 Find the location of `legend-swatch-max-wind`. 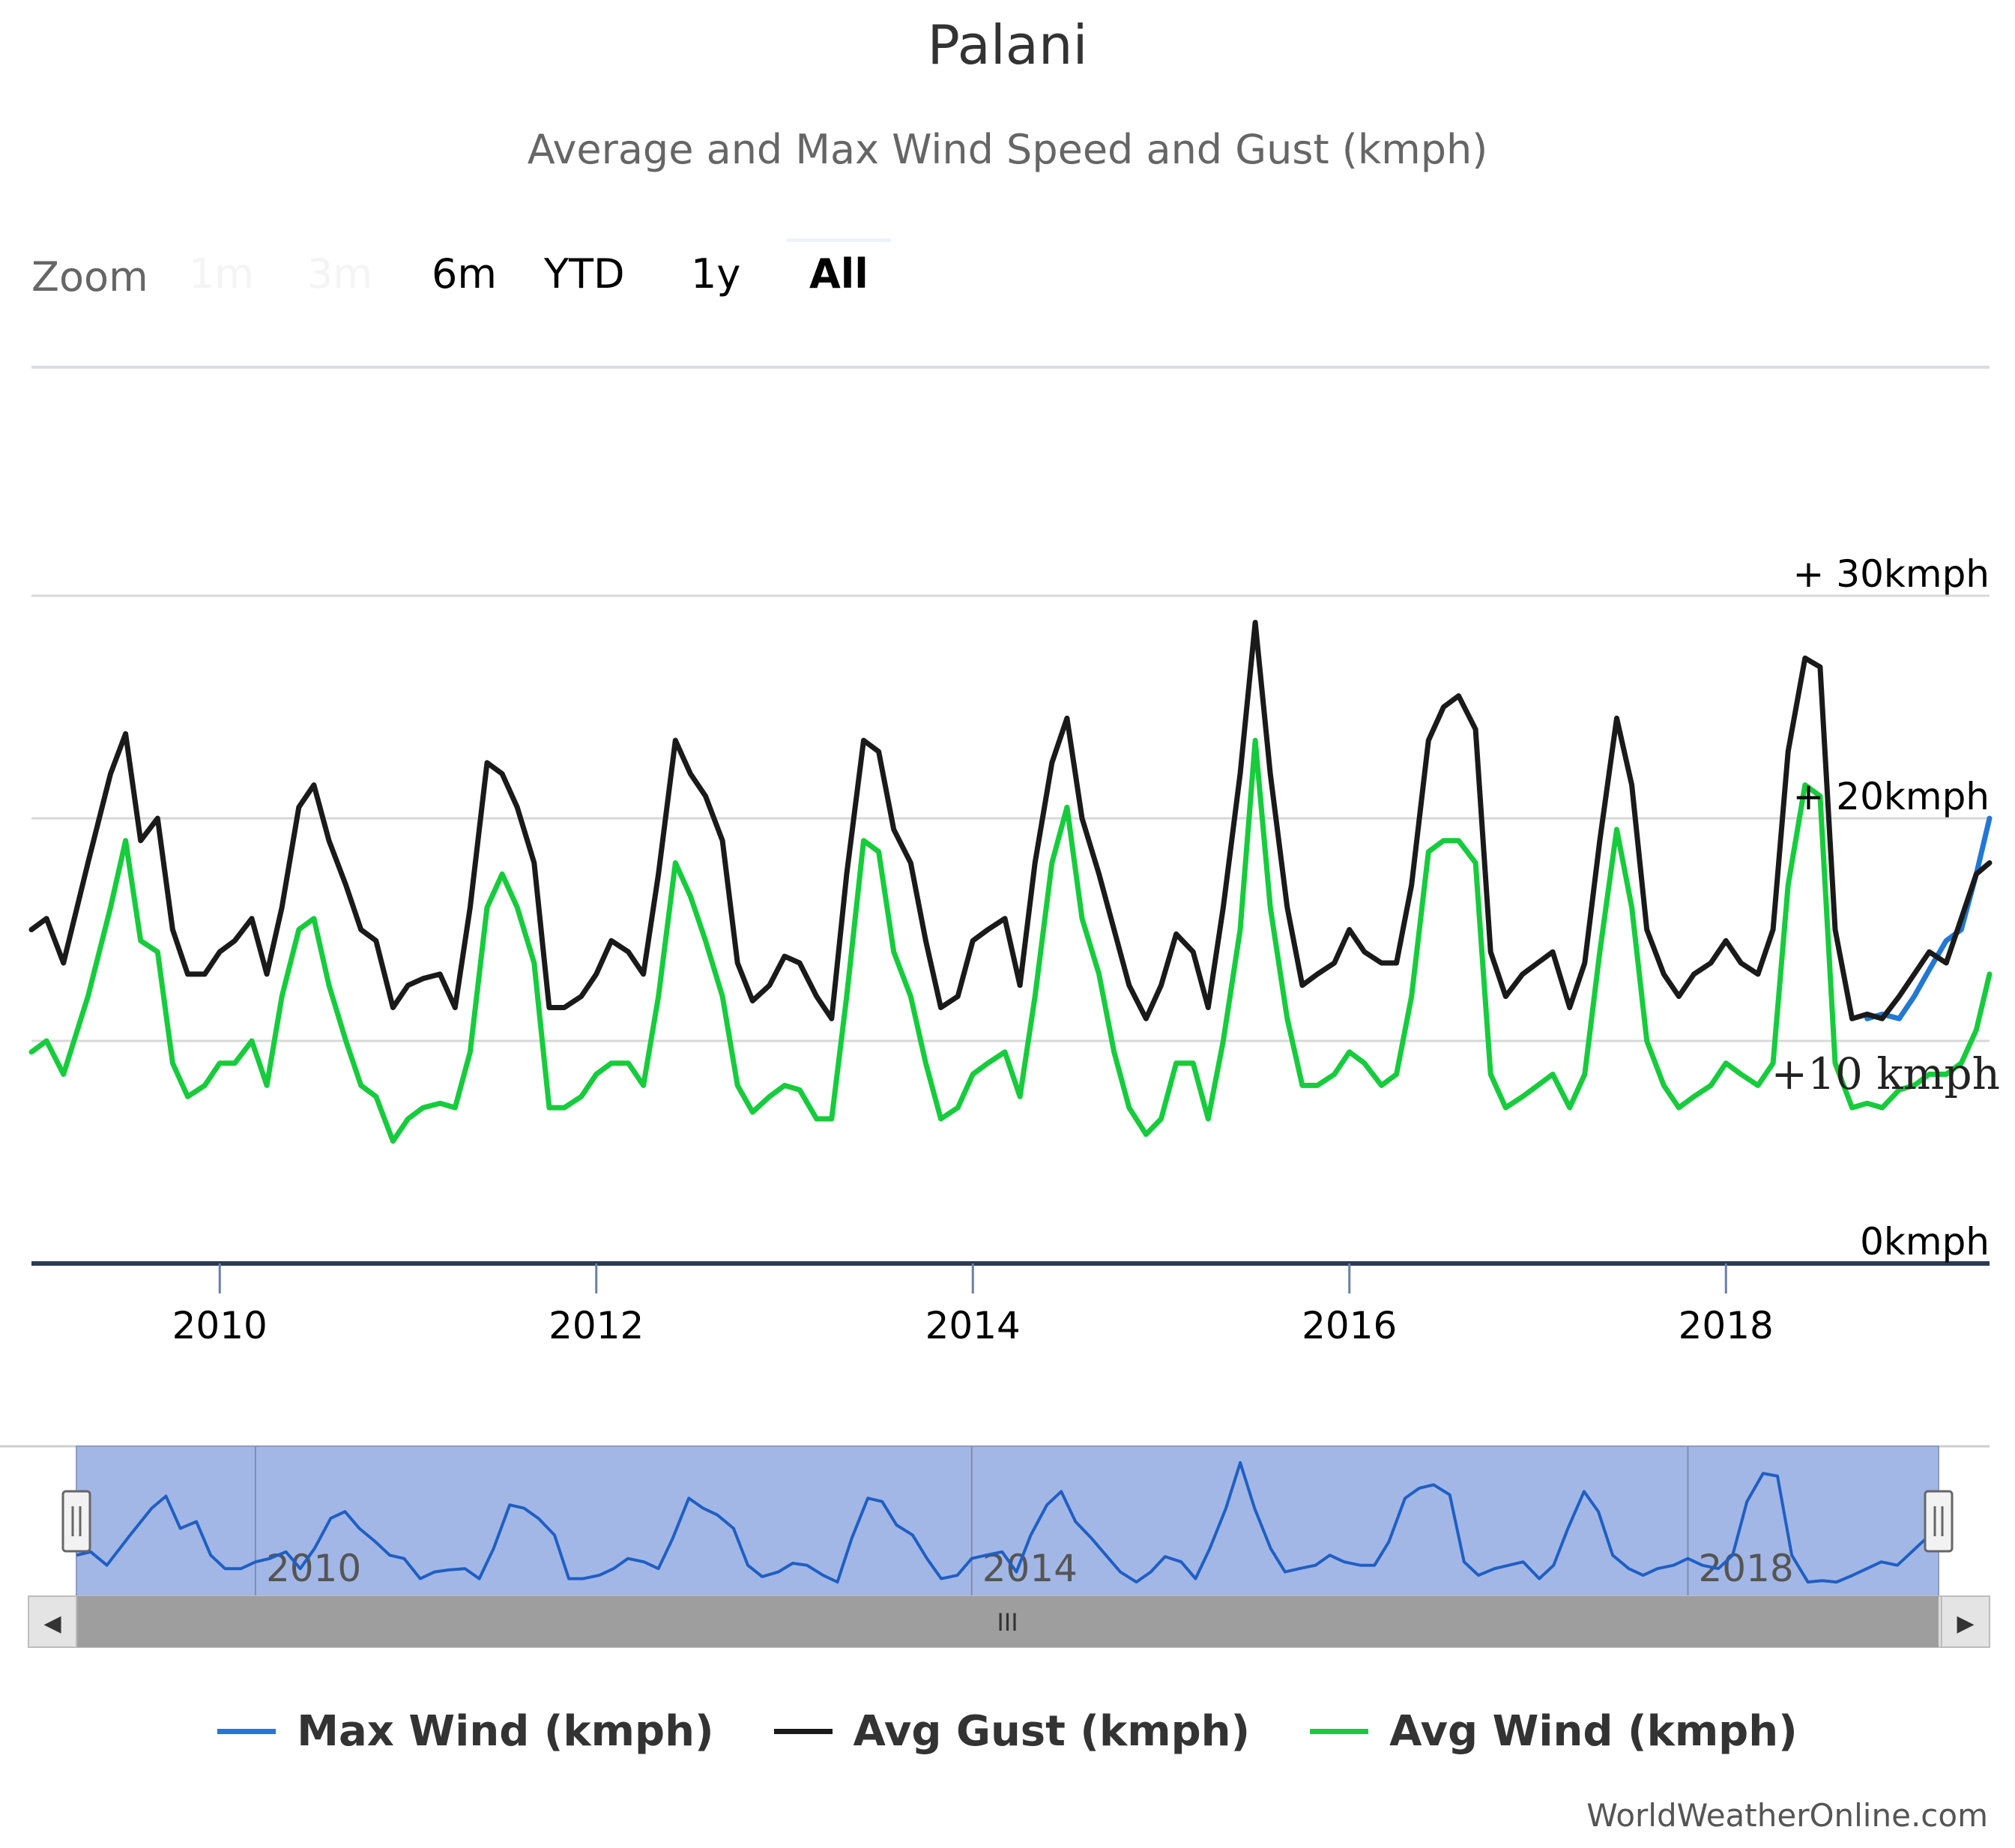

legend-swatch-max-wind is located at coordinates (247, 1731).